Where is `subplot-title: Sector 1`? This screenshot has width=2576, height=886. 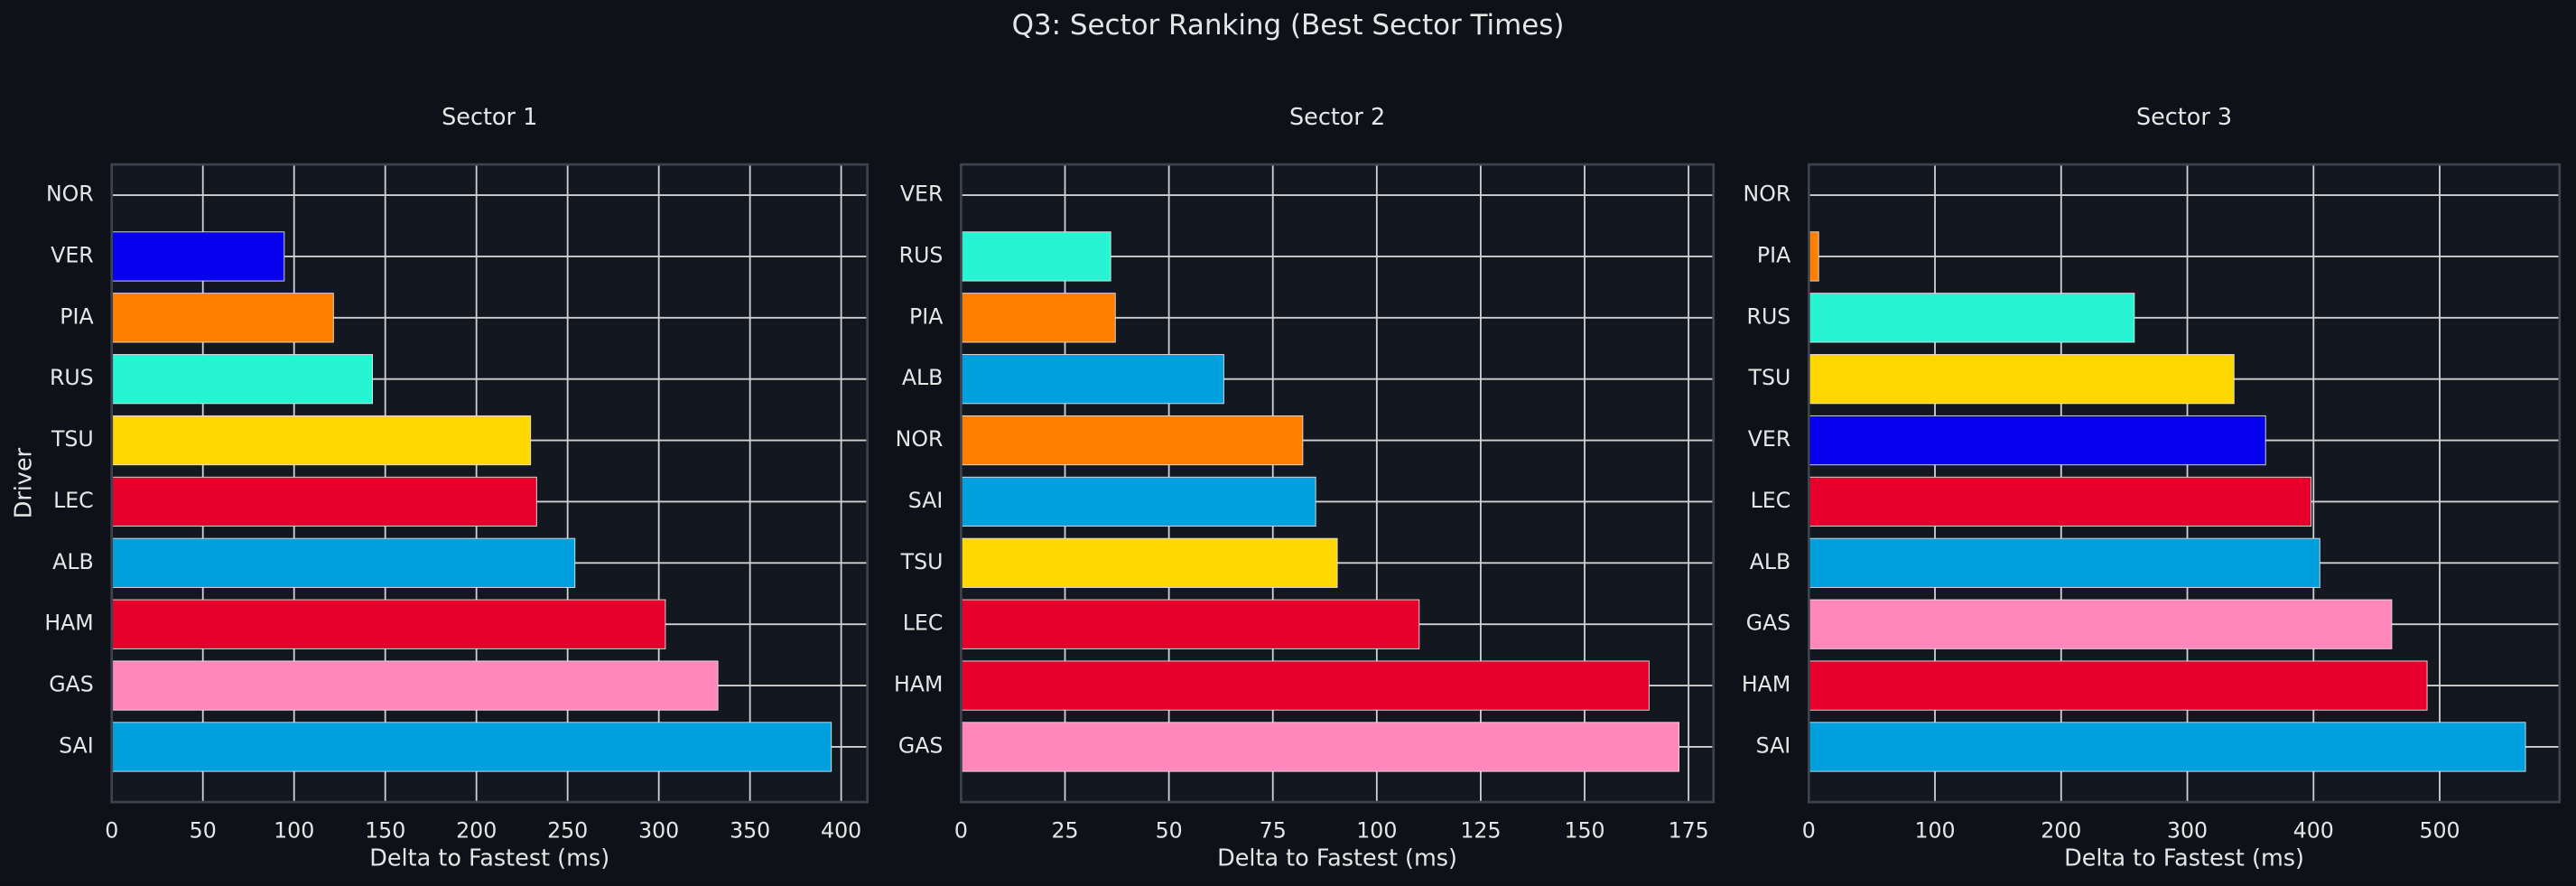 subplot-title: Sector 1 is located at coordinates (489, 117).